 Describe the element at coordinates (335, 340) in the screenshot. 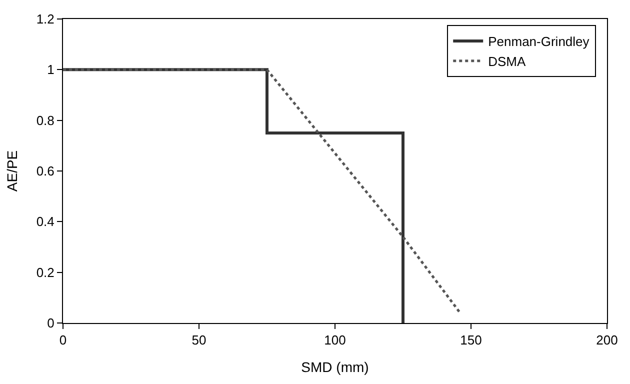

I see `x-tick-label: 100` at that location.